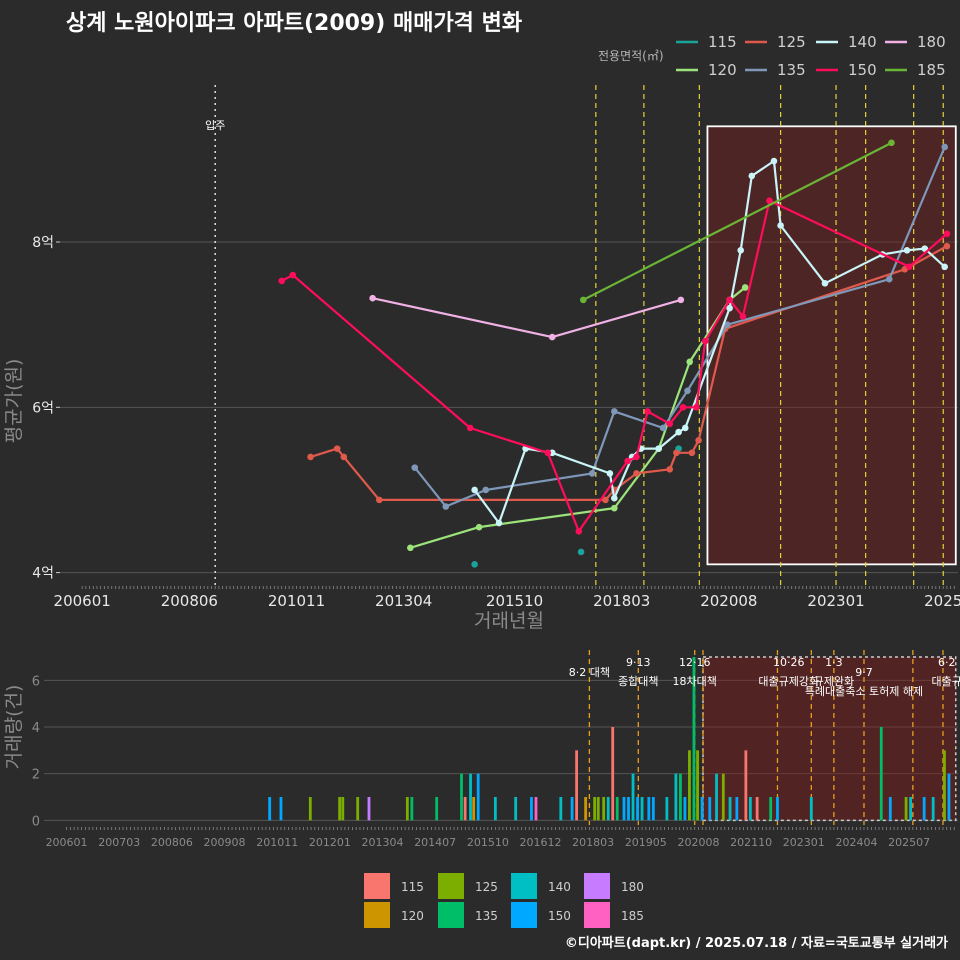 This screenshot has width=960, height=960. I want to click on policy-annotation-2-0: 12·16, so click(695, 662).